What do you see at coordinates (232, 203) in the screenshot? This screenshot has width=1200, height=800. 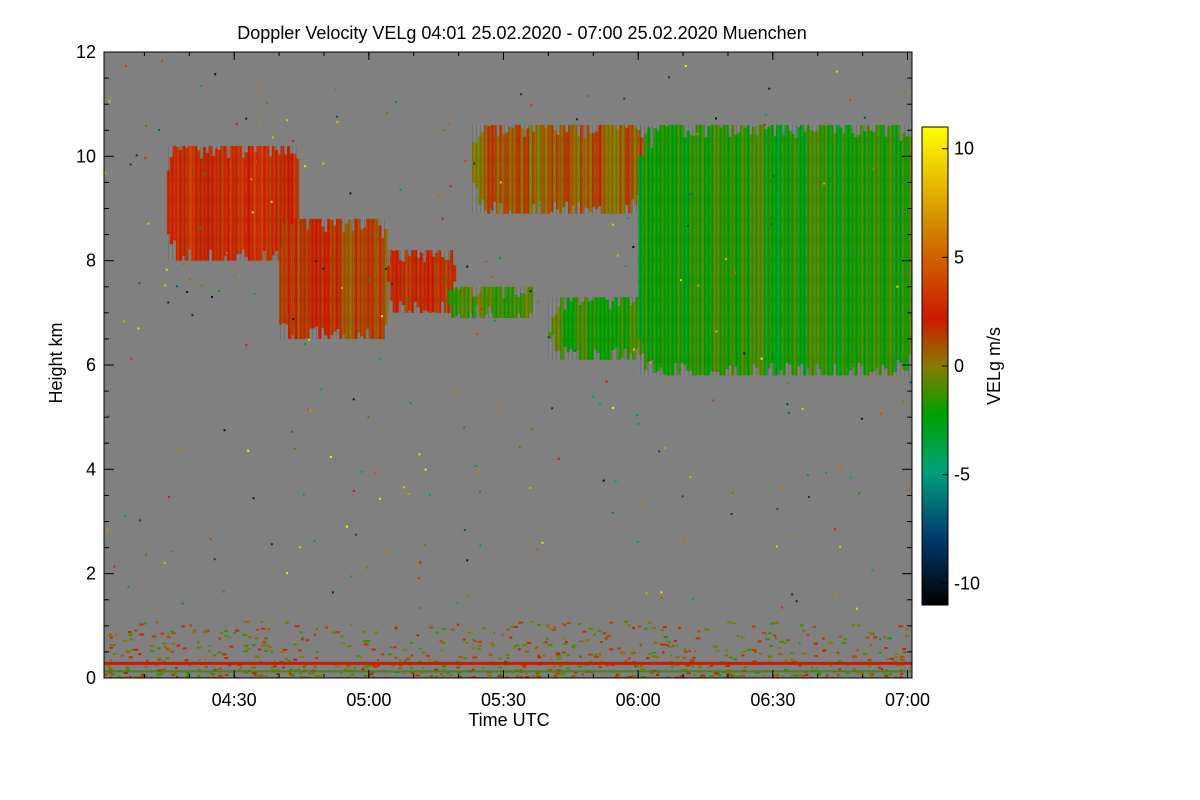 I see `cloud-texture` at bounding box center [232, 203].